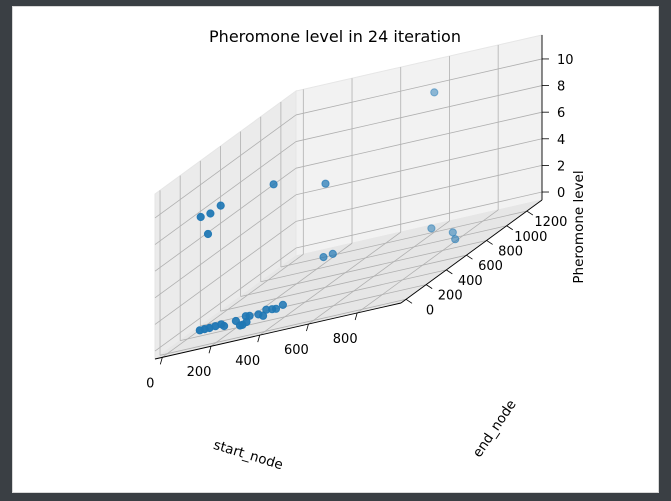  Describe the element at coordinates (247, 455) in the screenshot. I see `x-axis-label: start_node` at that location.